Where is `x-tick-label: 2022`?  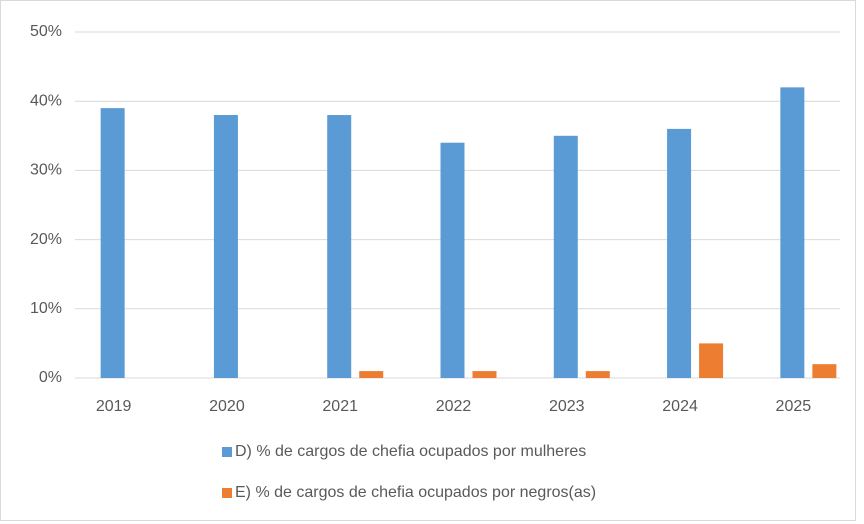 x-tick-label: 2022 is located at coordinates (454, 406).